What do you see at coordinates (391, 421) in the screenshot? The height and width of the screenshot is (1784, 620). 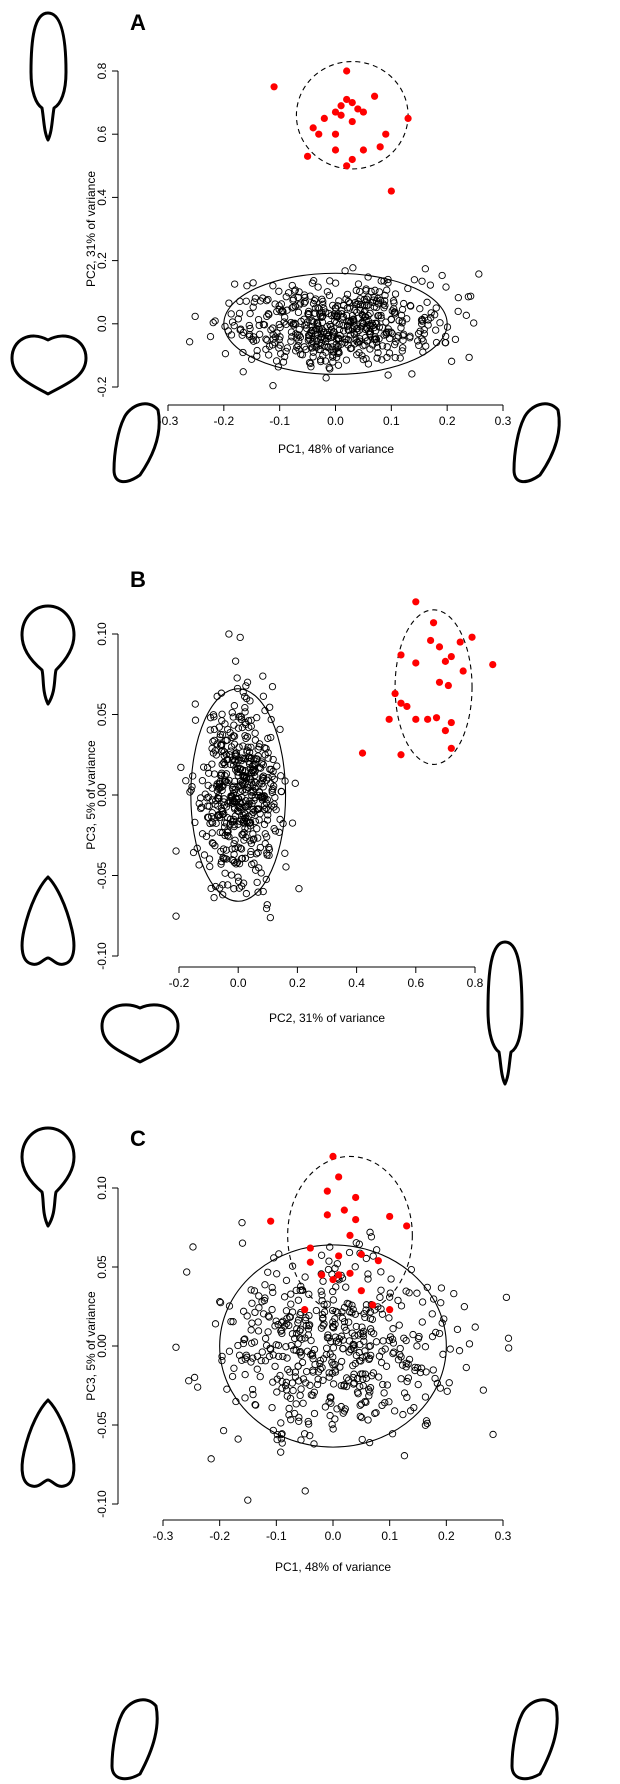 I see `x-tick-label: 0.1` at bounding box center [391, 421].